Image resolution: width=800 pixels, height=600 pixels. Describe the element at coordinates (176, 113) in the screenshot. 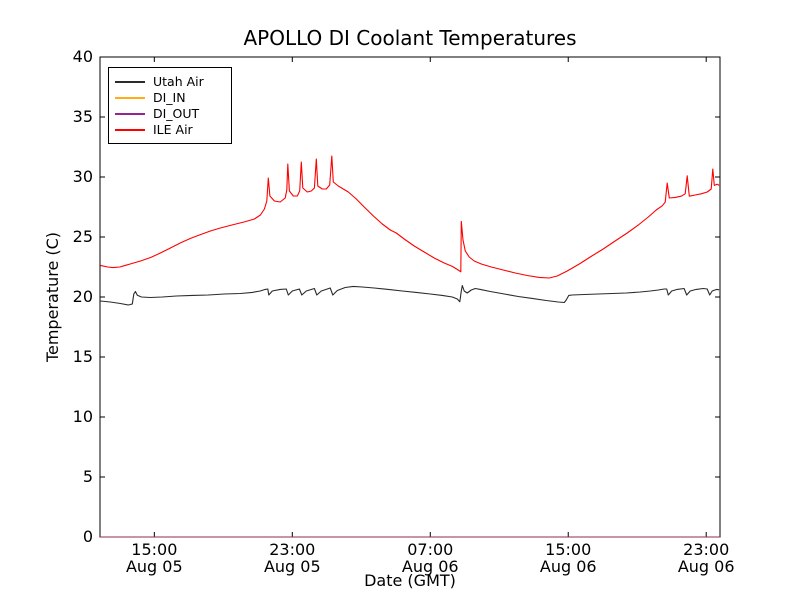

I see `legend-label: DI_OUT` at that location.